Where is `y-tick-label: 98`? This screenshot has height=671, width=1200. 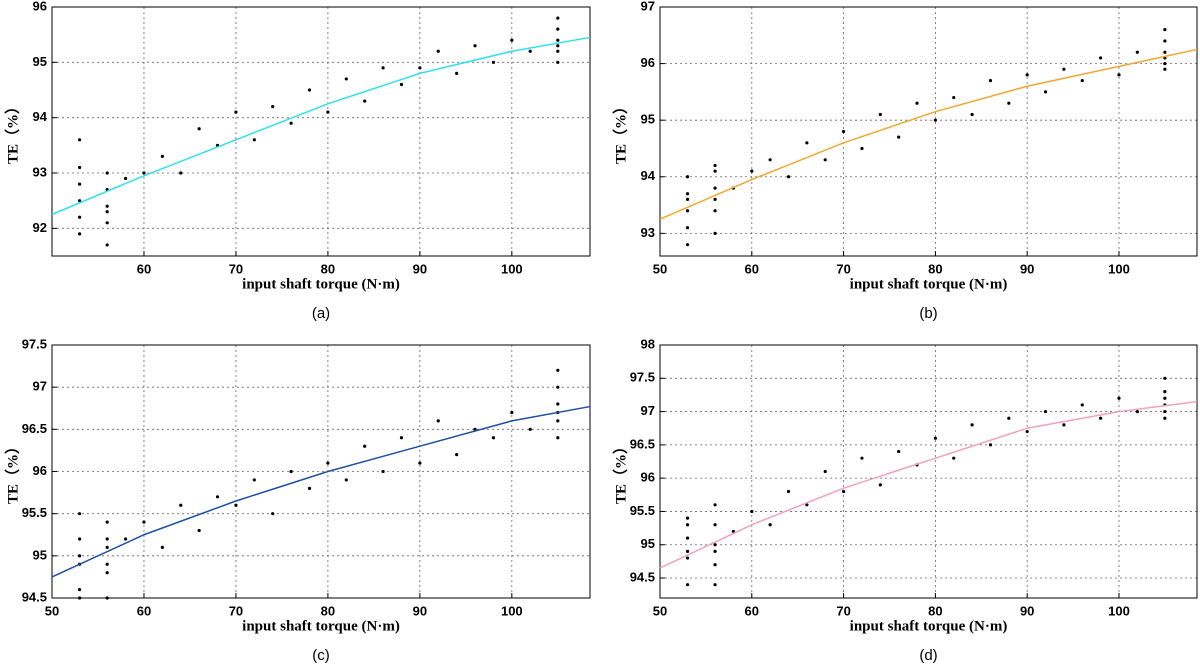 y-tick-label: 98 is located at coordinates (648, 343).